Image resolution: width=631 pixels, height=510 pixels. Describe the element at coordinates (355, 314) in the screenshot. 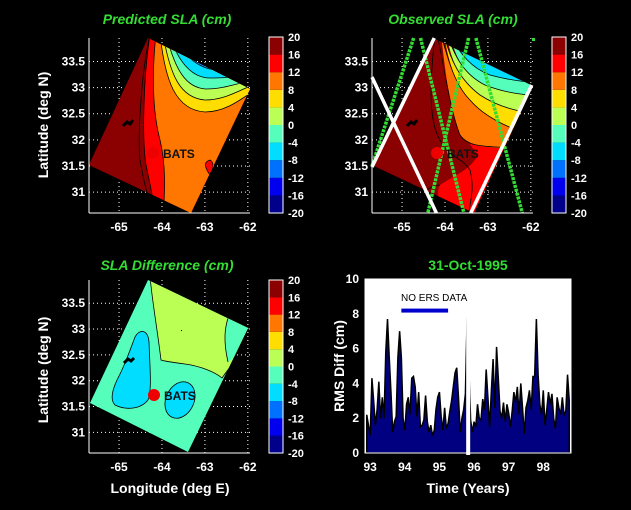

I see `y-tick-label: 8` at that location.